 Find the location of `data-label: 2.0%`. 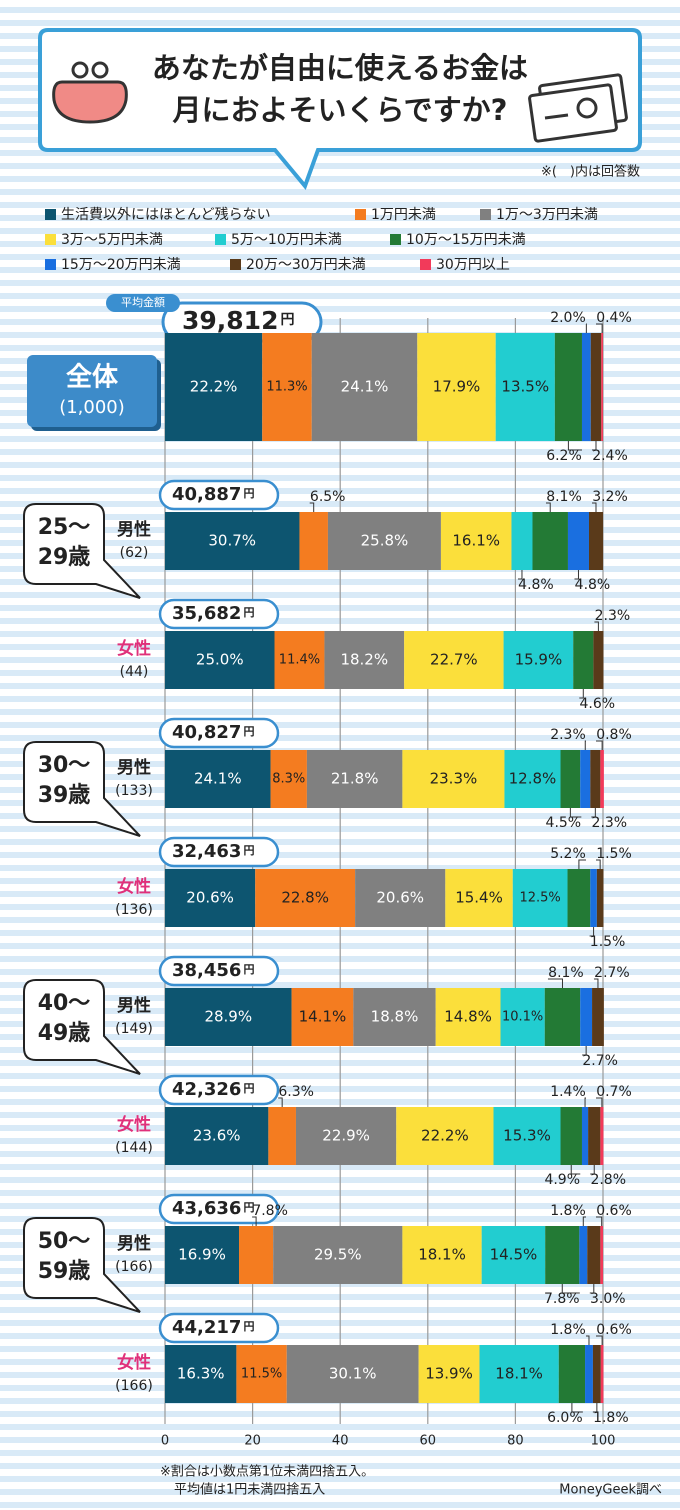

data-label: 2.0% is located at coordinates (568, 318).